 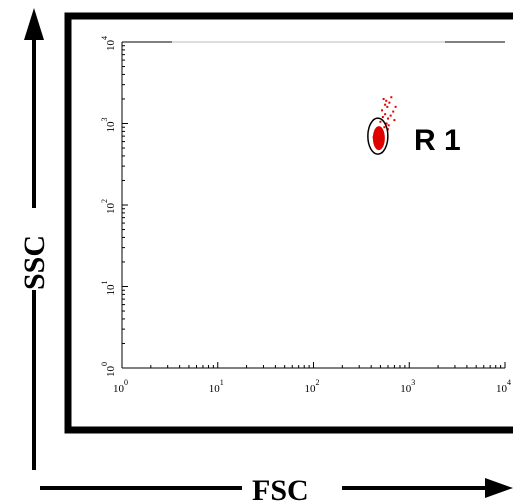 I want to click on dense-population, so click(x=378, y=138).